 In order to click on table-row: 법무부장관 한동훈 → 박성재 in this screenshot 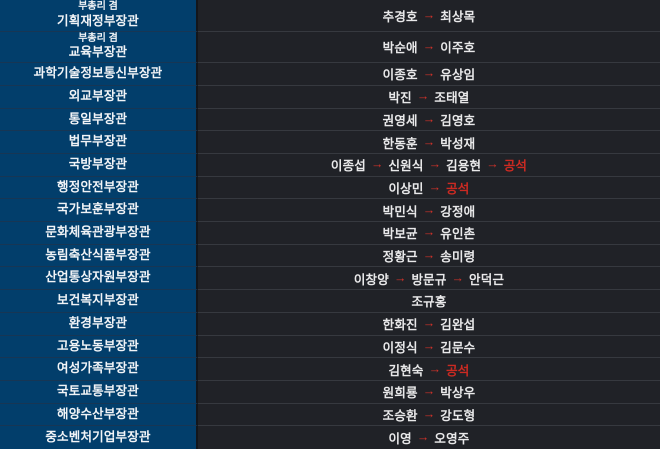, I will do `click(330, 142)`.